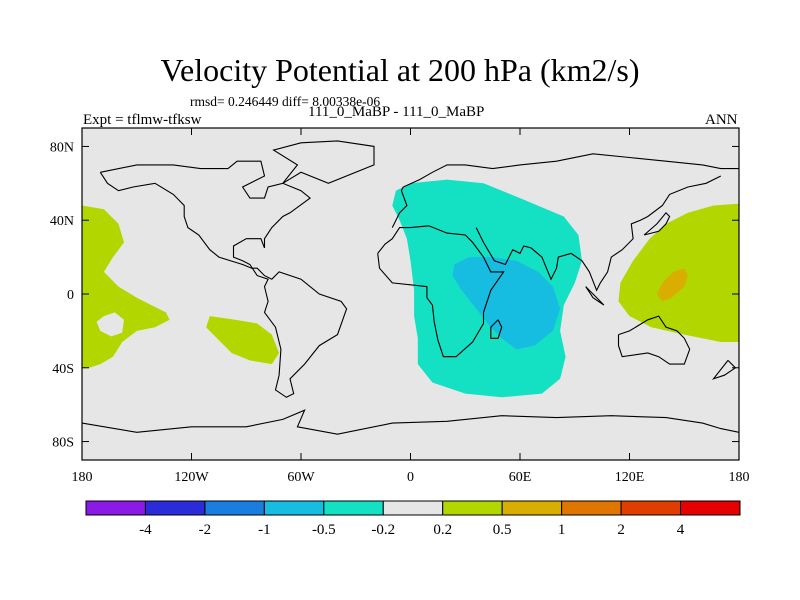 The height and width of the screenshot is (600, 800). What do you see at coordinates (264, 530) in the screenshot?
I see `colorbar-label-3: -1` at bounding box center [264, 530].